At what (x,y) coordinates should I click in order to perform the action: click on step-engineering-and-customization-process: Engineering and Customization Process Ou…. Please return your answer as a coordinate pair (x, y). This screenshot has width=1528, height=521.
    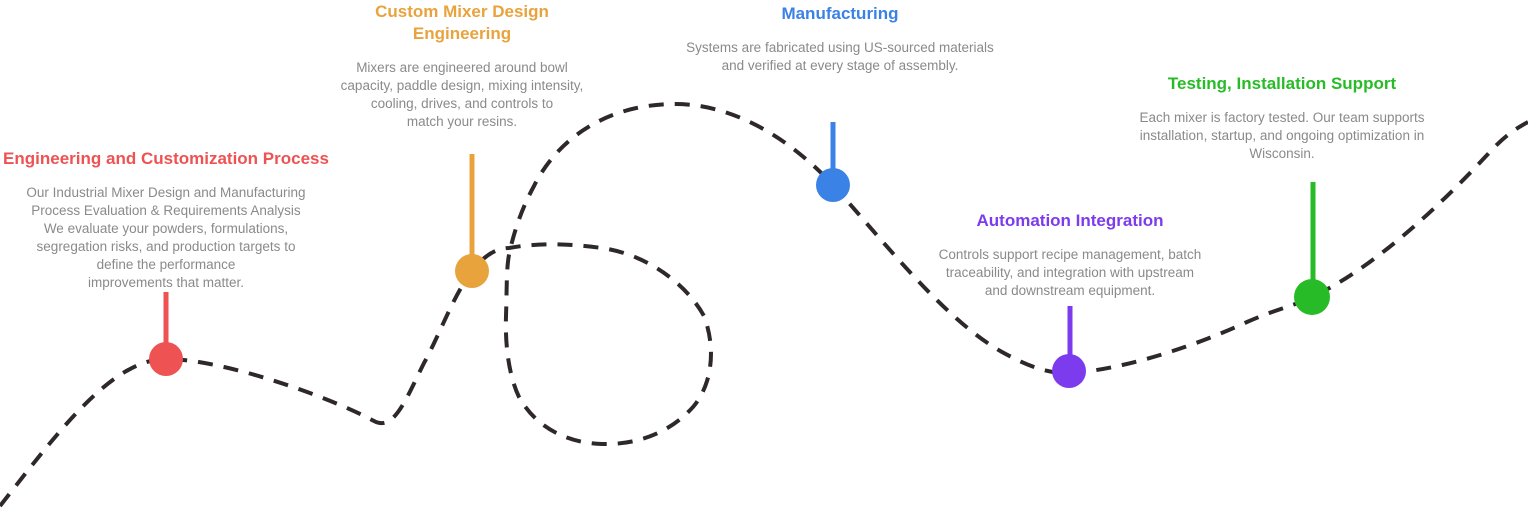
    Looking at the image, I should click on (169, 220).